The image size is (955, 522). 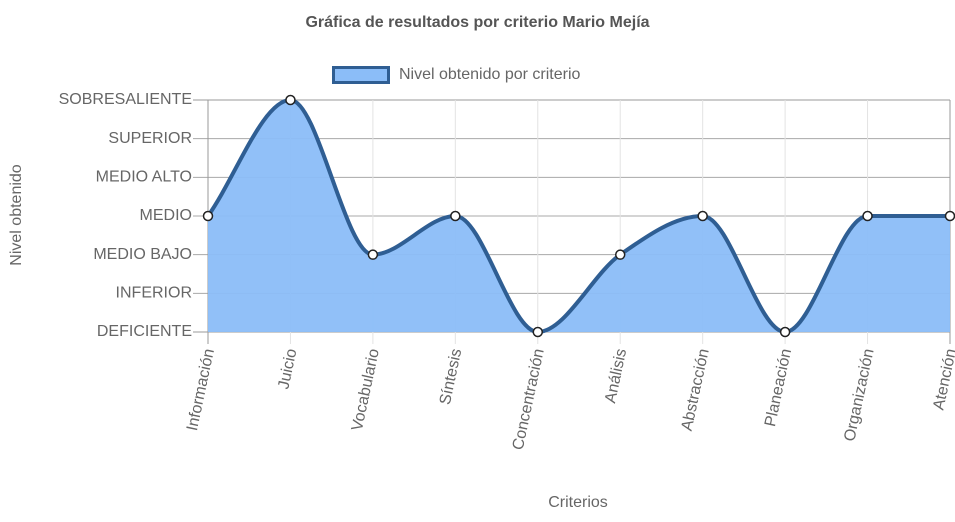 I want to click on x-tick-label: Atención, so click(x=942, y=379).